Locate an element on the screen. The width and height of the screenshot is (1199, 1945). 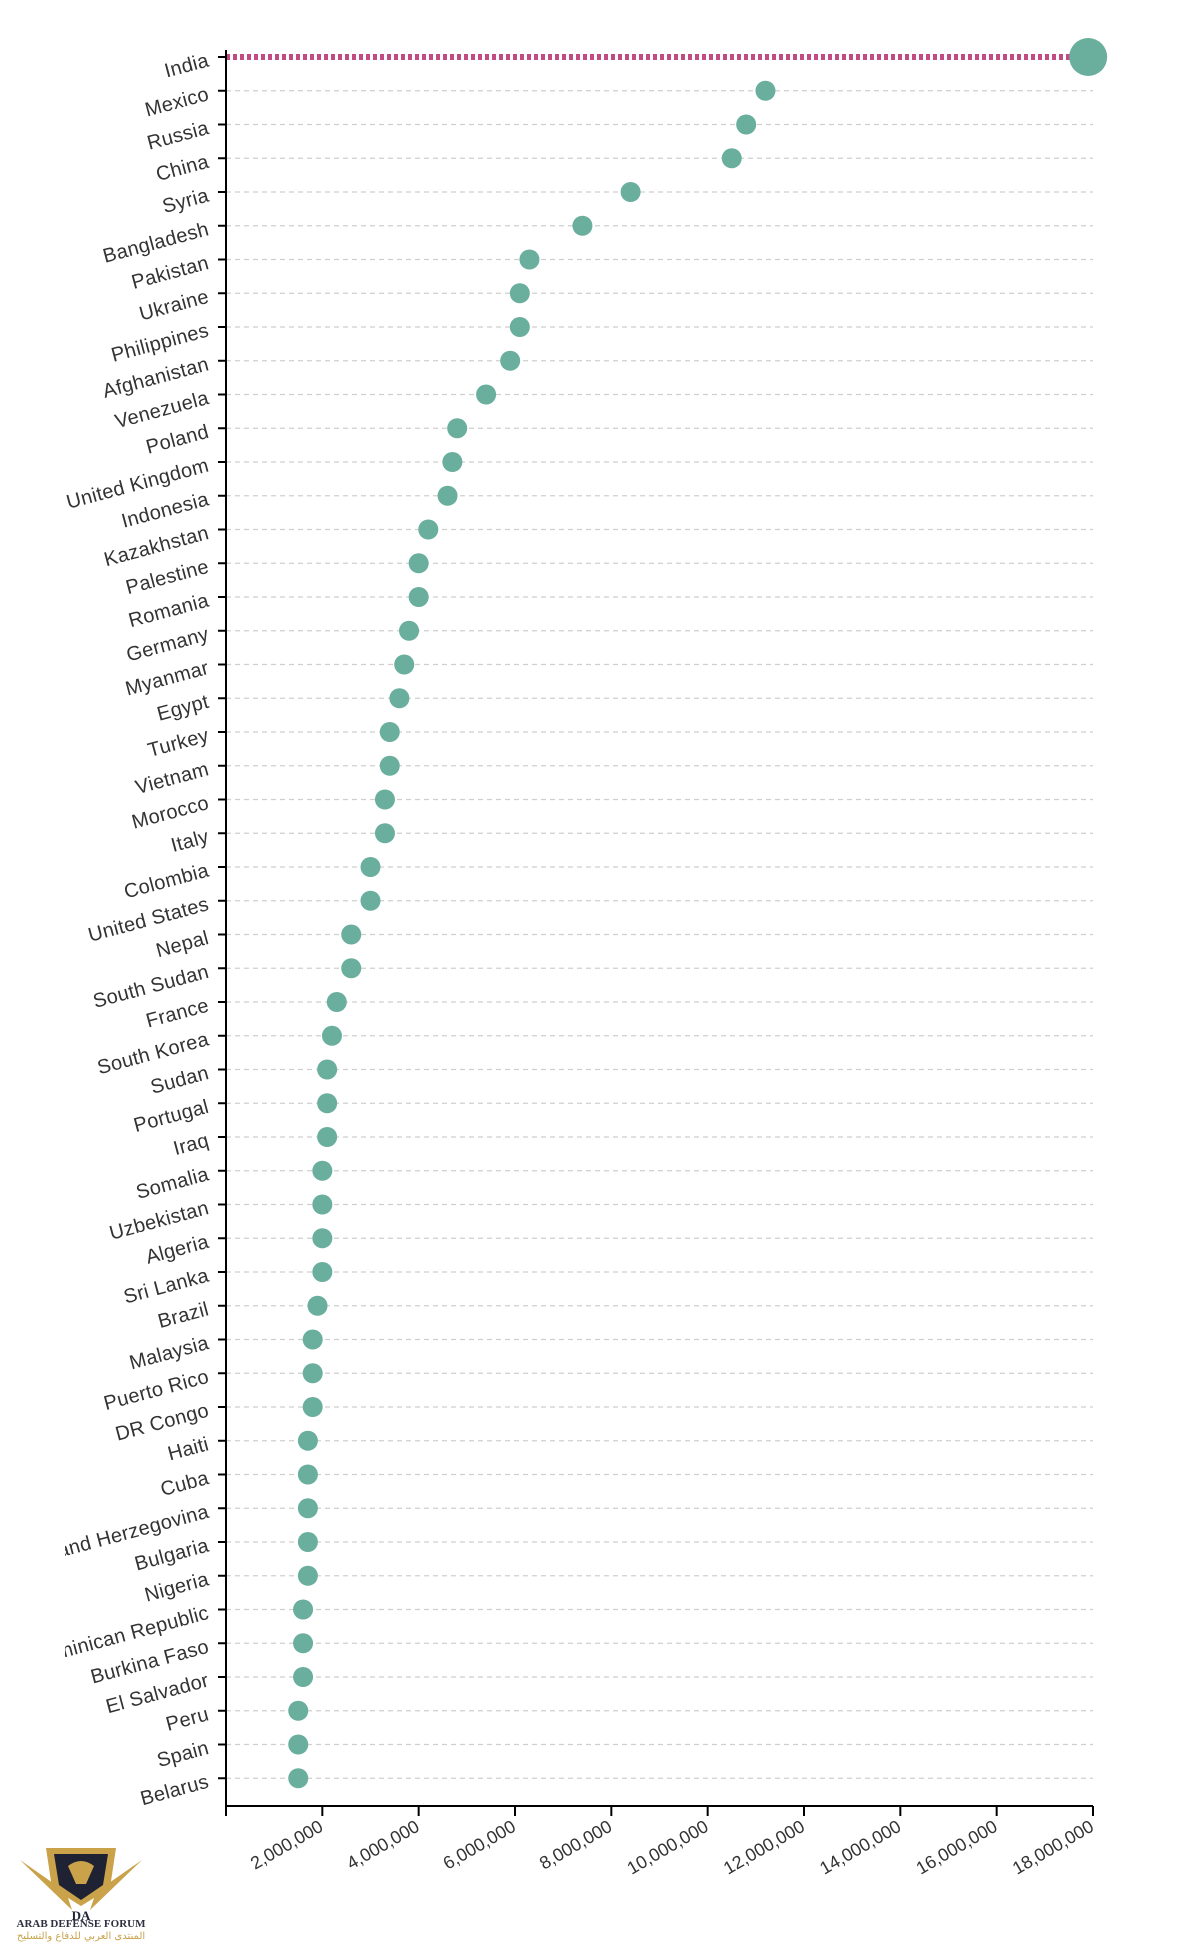
category-label: Spain is located at coordinates (183, 1754).